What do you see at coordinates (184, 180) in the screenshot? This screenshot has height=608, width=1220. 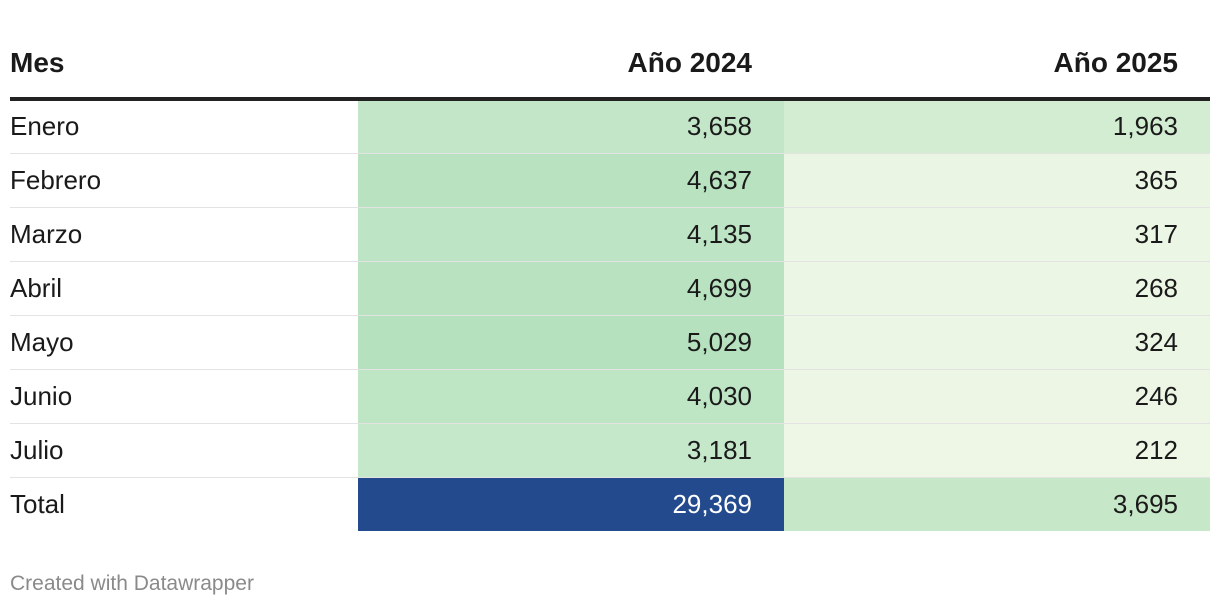 I see `cell-month: Febrero` at bounding box center [184, 180].